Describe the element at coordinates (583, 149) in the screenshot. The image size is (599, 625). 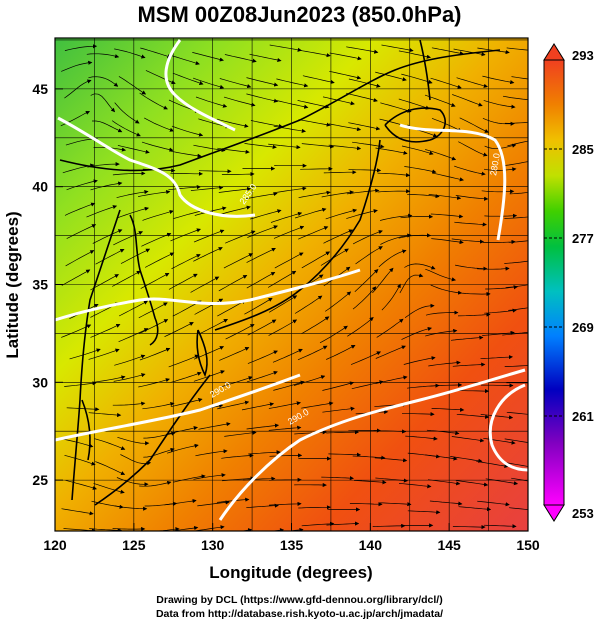
I see `colorbar-tick-label: 285` at that location.